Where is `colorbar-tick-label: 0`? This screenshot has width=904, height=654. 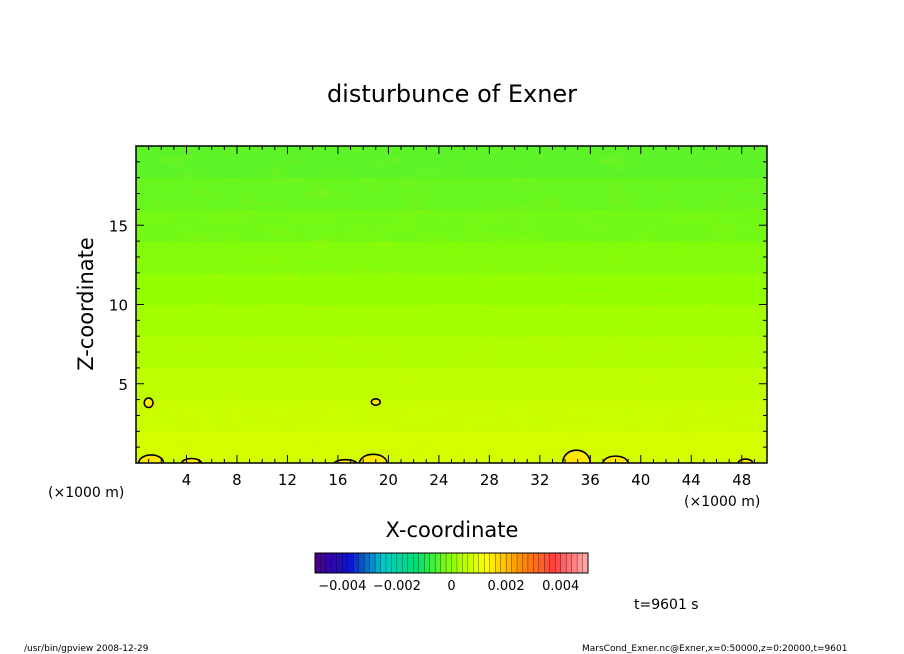 colorbar-tick-label: 0 is located at coordinates (451, 586).